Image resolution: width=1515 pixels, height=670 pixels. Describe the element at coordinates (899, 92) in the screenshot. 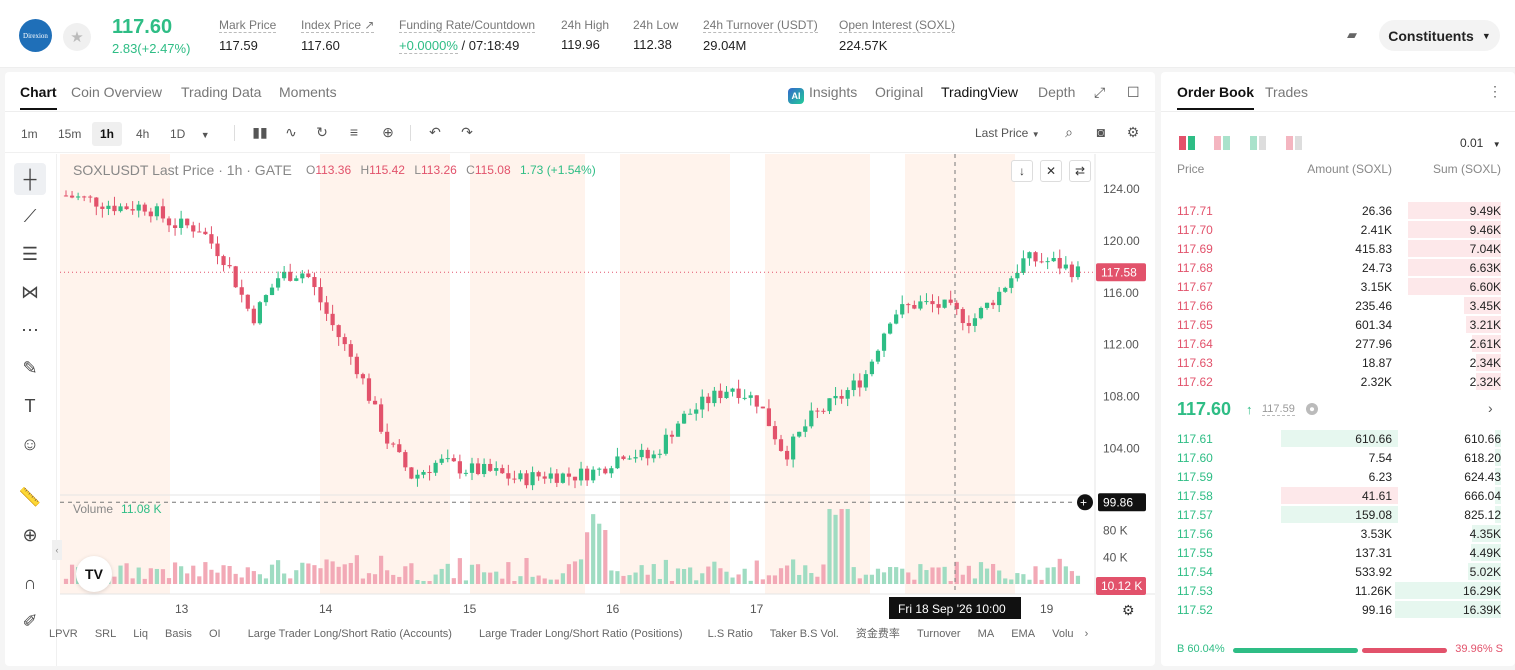

I see `view-original: Original` at that location.